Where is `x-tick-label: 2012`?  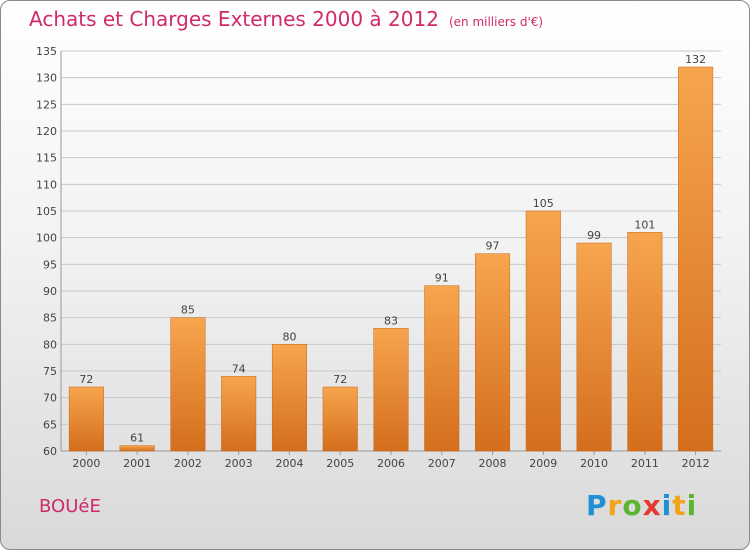
x-tick-label: 2012 is located at coordinates (696, 463).